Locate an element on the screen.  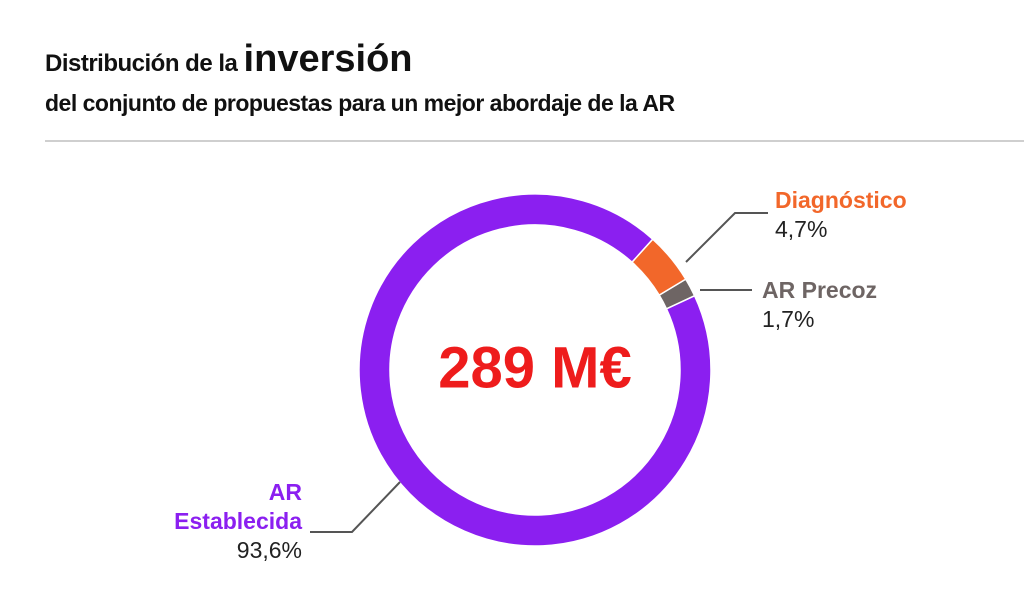
label-group: AR Establecida 93,6% is located at coordinates (227, 521).